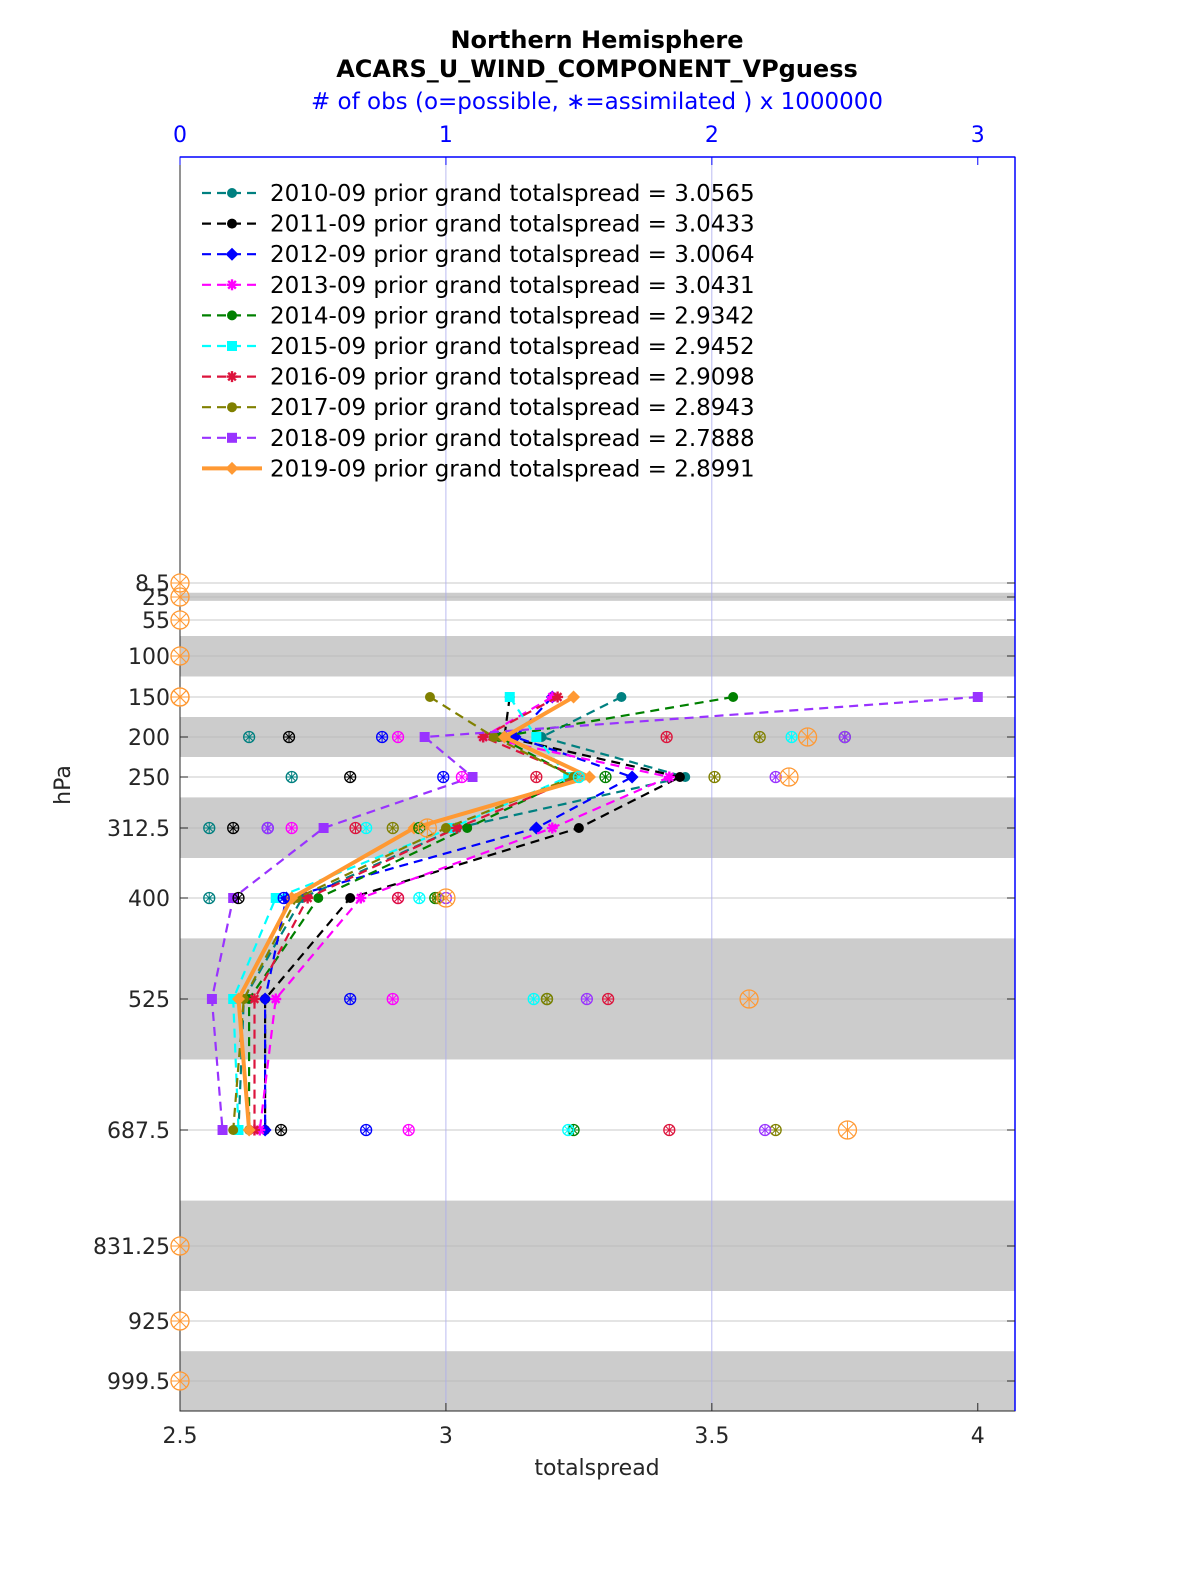 This screenshot has height=1575, width=1200. I want to click on y-tick-label: 831.25, so click(131, 1247).